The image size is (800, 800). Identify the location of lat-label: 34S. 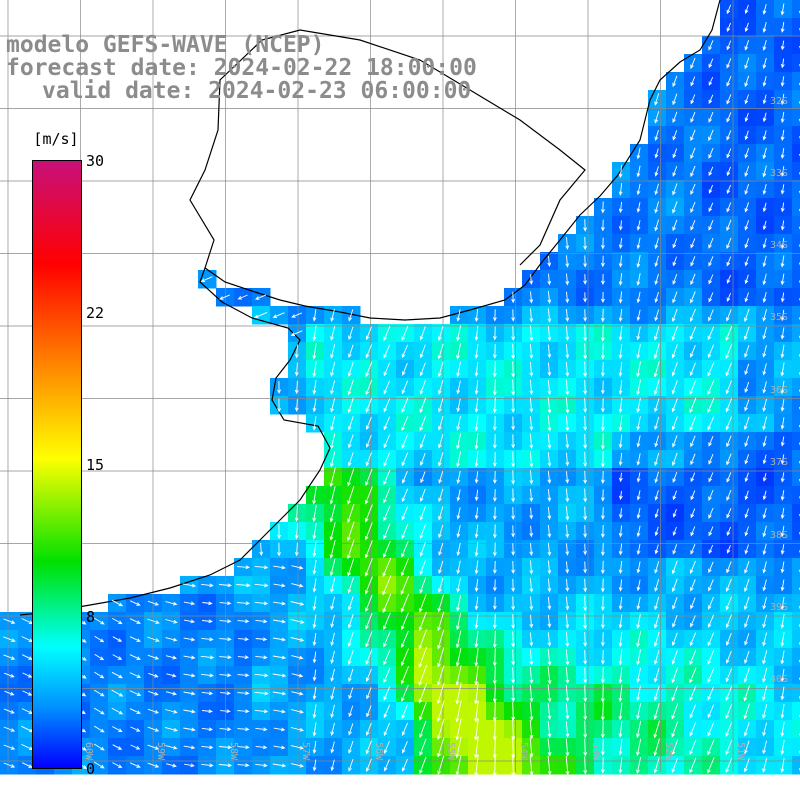
(779, 245).